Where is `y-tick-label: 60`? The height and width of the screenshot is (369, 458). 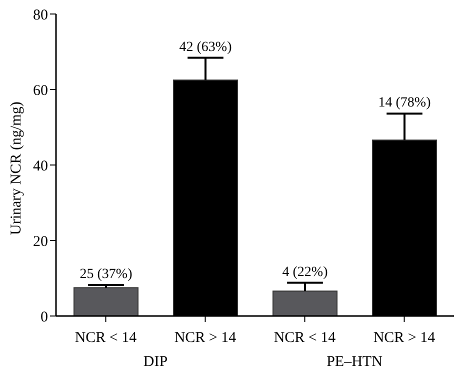 y-tick-label: 60 is located at coordinates (40, 90).